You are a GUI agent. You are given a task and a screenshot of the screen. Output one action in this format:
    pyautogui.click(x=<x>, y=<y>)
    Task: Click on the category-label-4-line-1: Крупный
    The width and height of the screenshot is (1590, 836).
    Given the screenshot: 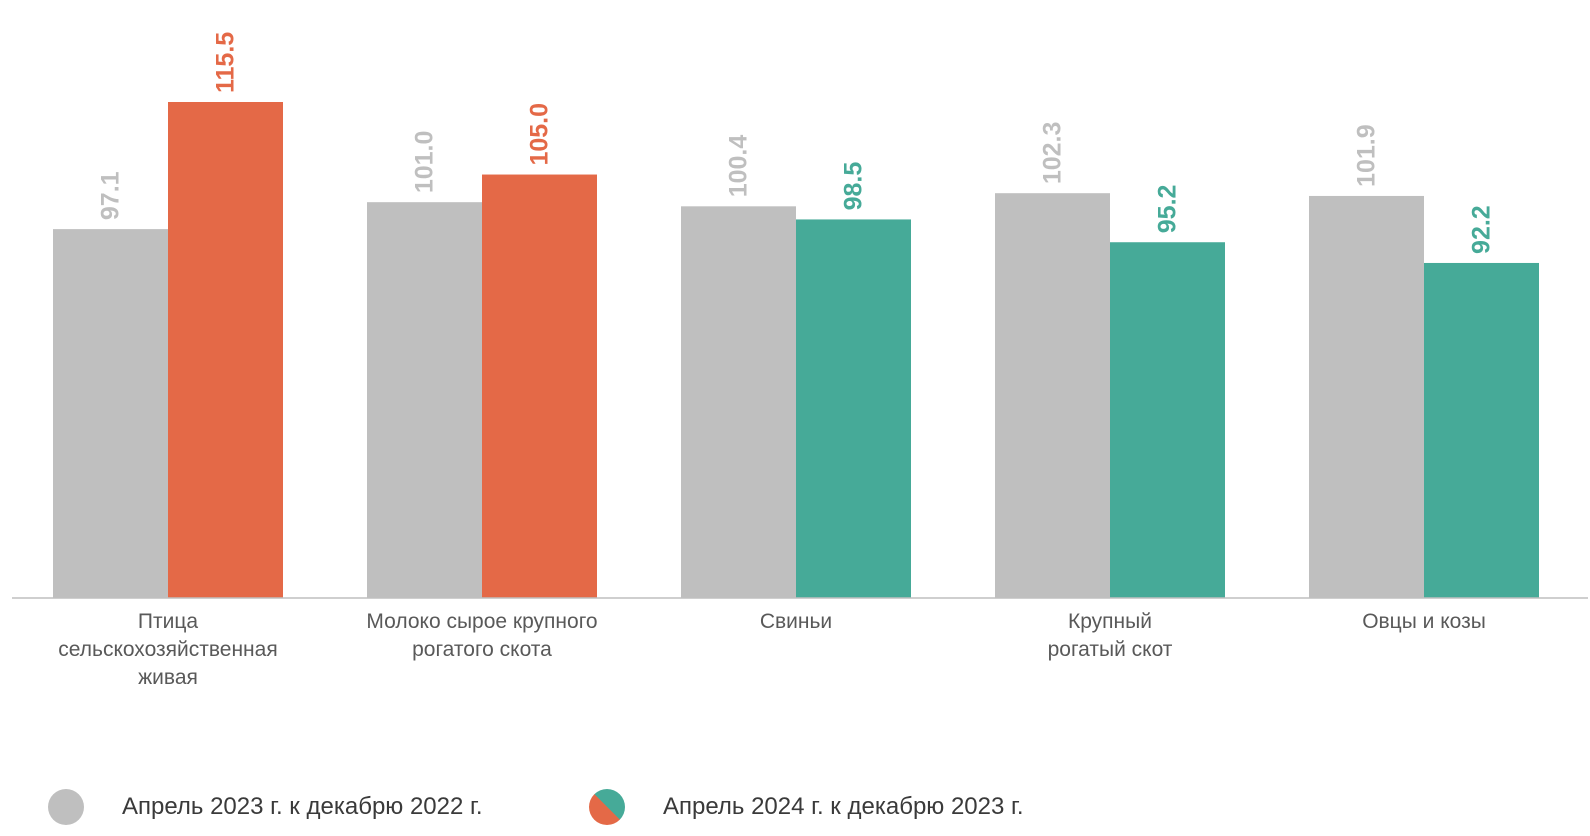 What is the action you would take?
    pyautogui.click(x=1110, y=621)
    